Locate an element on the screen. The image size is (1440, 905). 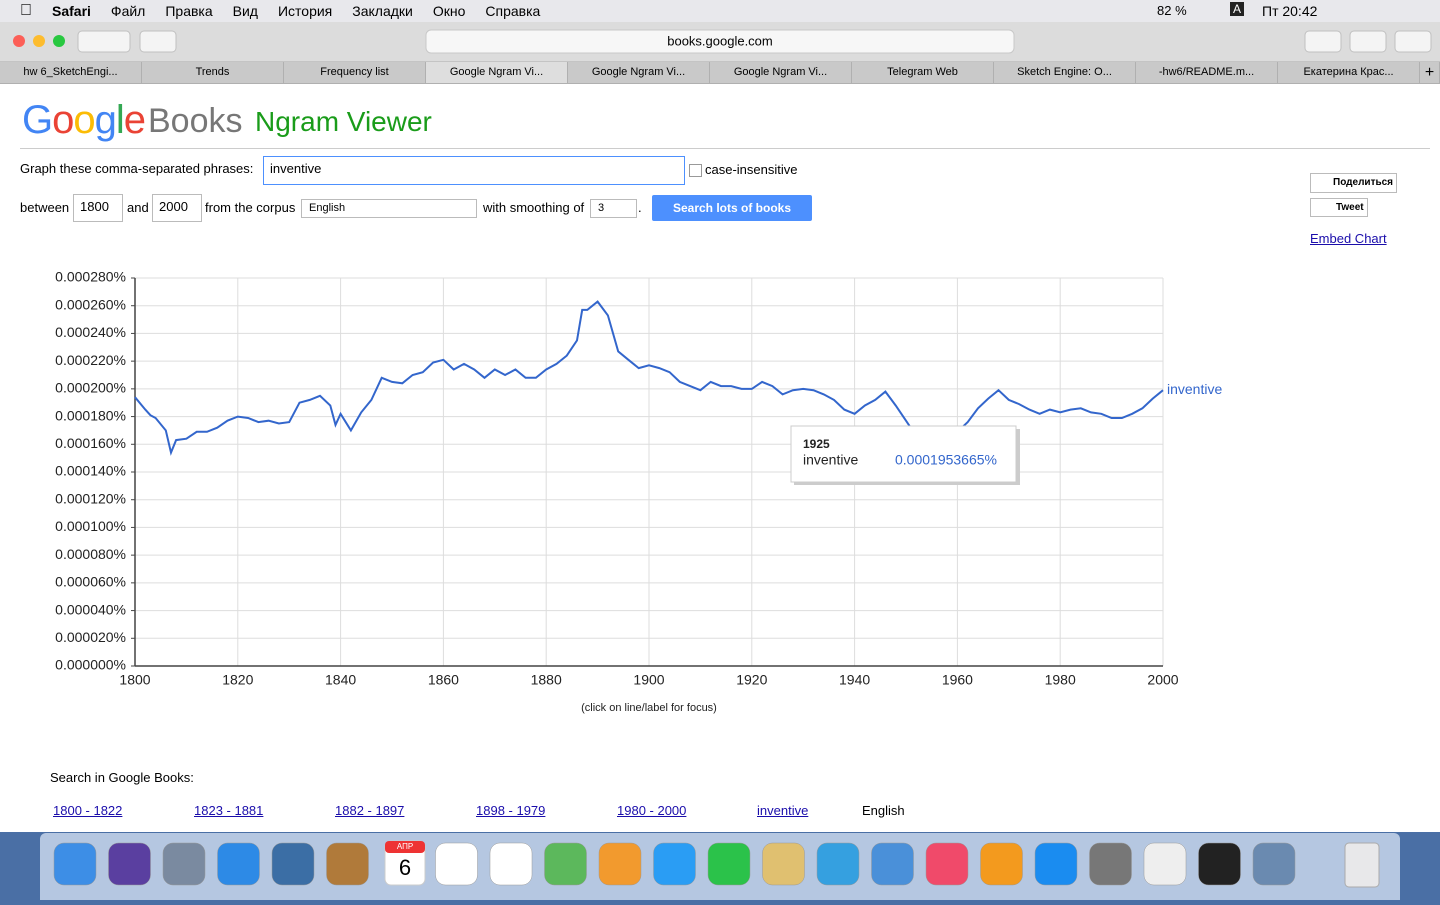
y-tick-label: 0.000020% is located at coordinates (90, 637).